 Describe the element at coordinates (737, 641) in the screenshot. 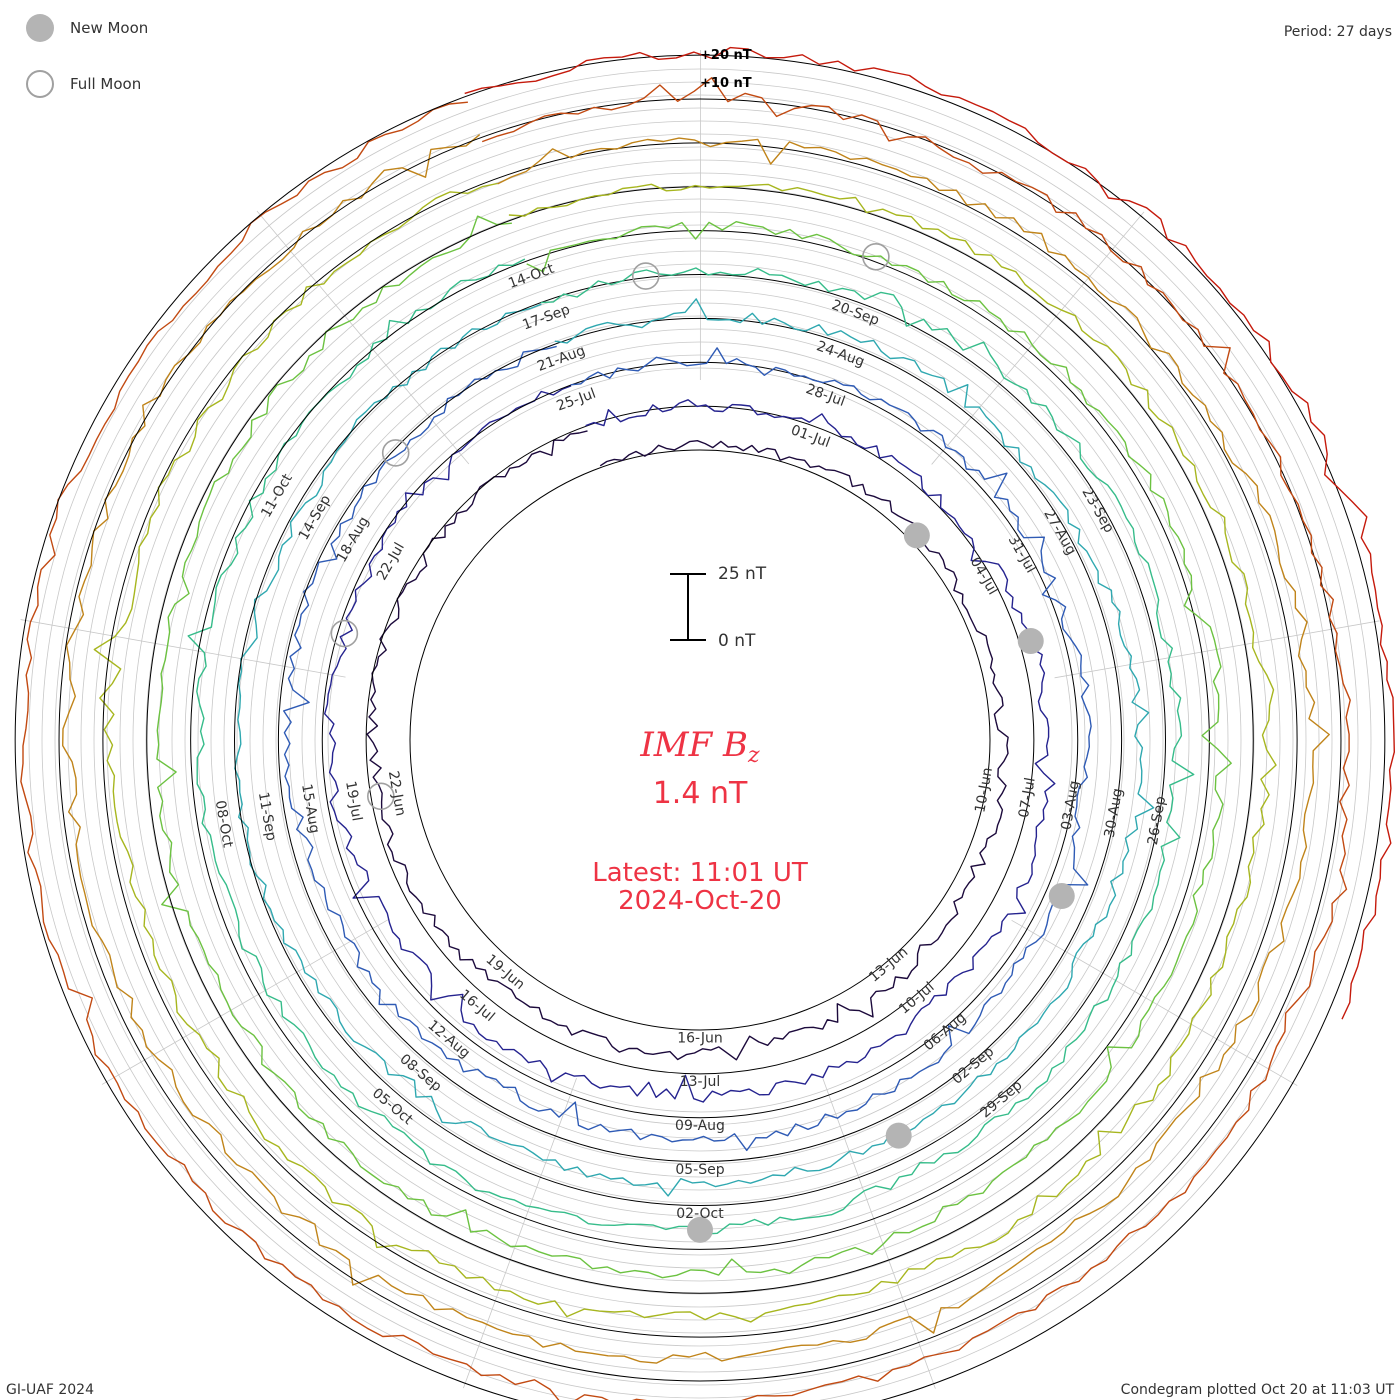

I see `scale-bottom-label: 0 nT` at that location.